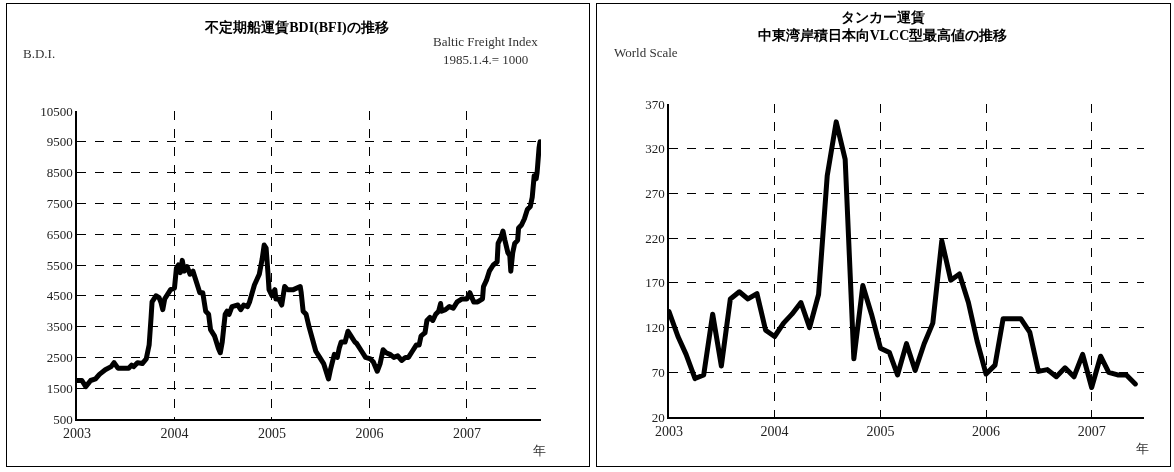 This screenshot has width=1174, height=472. What do you see at coordinates (59, 173) in the screenshot?
I see `y-tick-label: 8500` at bounding box center [59, 173].